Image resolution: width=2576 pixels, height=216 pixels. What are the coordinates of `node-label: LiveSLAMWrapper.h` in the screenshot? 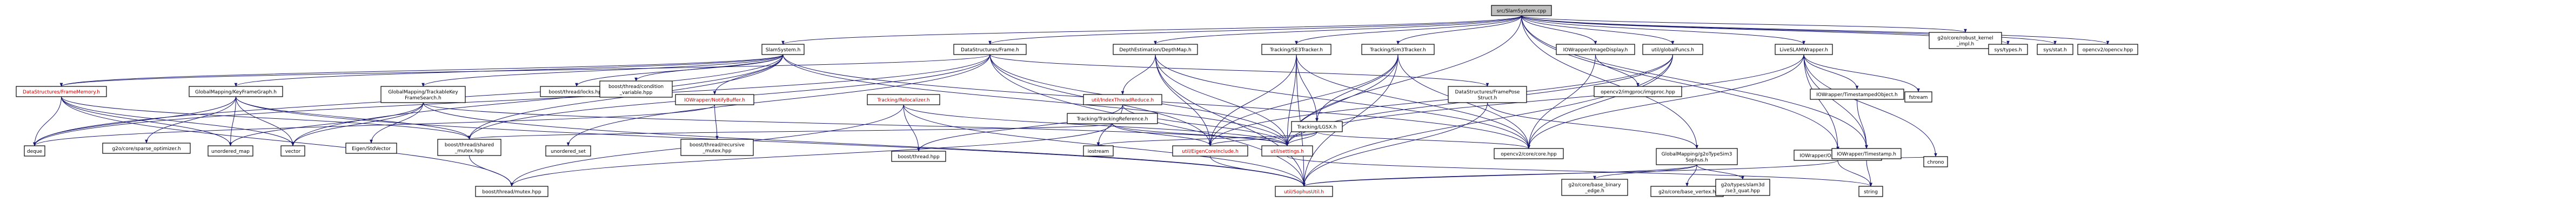 It's located at (1803, 51).